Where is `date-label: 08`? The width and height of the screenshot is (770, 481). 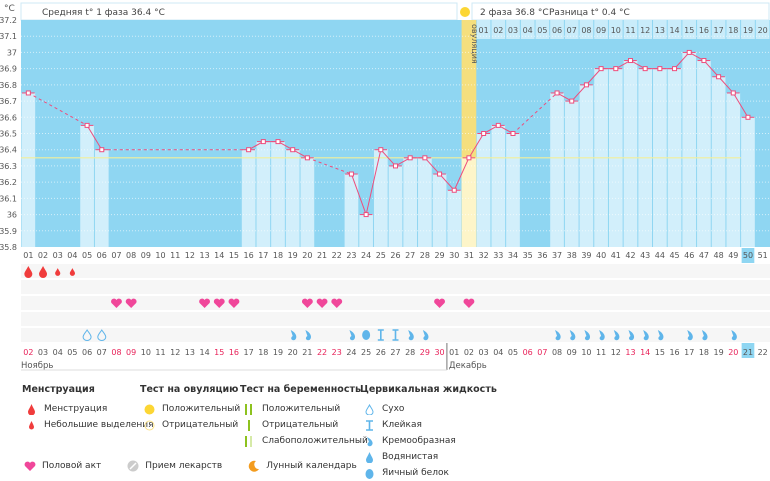 date-label: 08 is located at coordinates (116, 352).